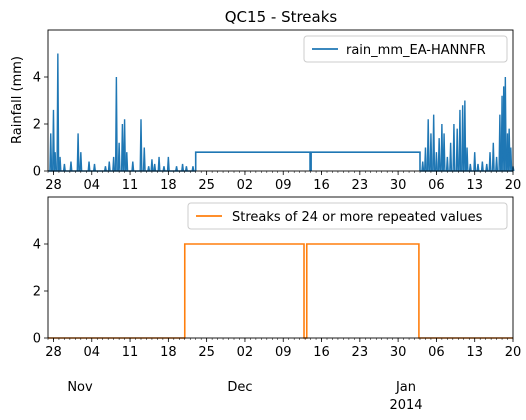 This screenshot has width=526, height=420. Describe the element at coordinates (37, 78) in the screenshot. I see `top-y-tick-label: 4` at that location.